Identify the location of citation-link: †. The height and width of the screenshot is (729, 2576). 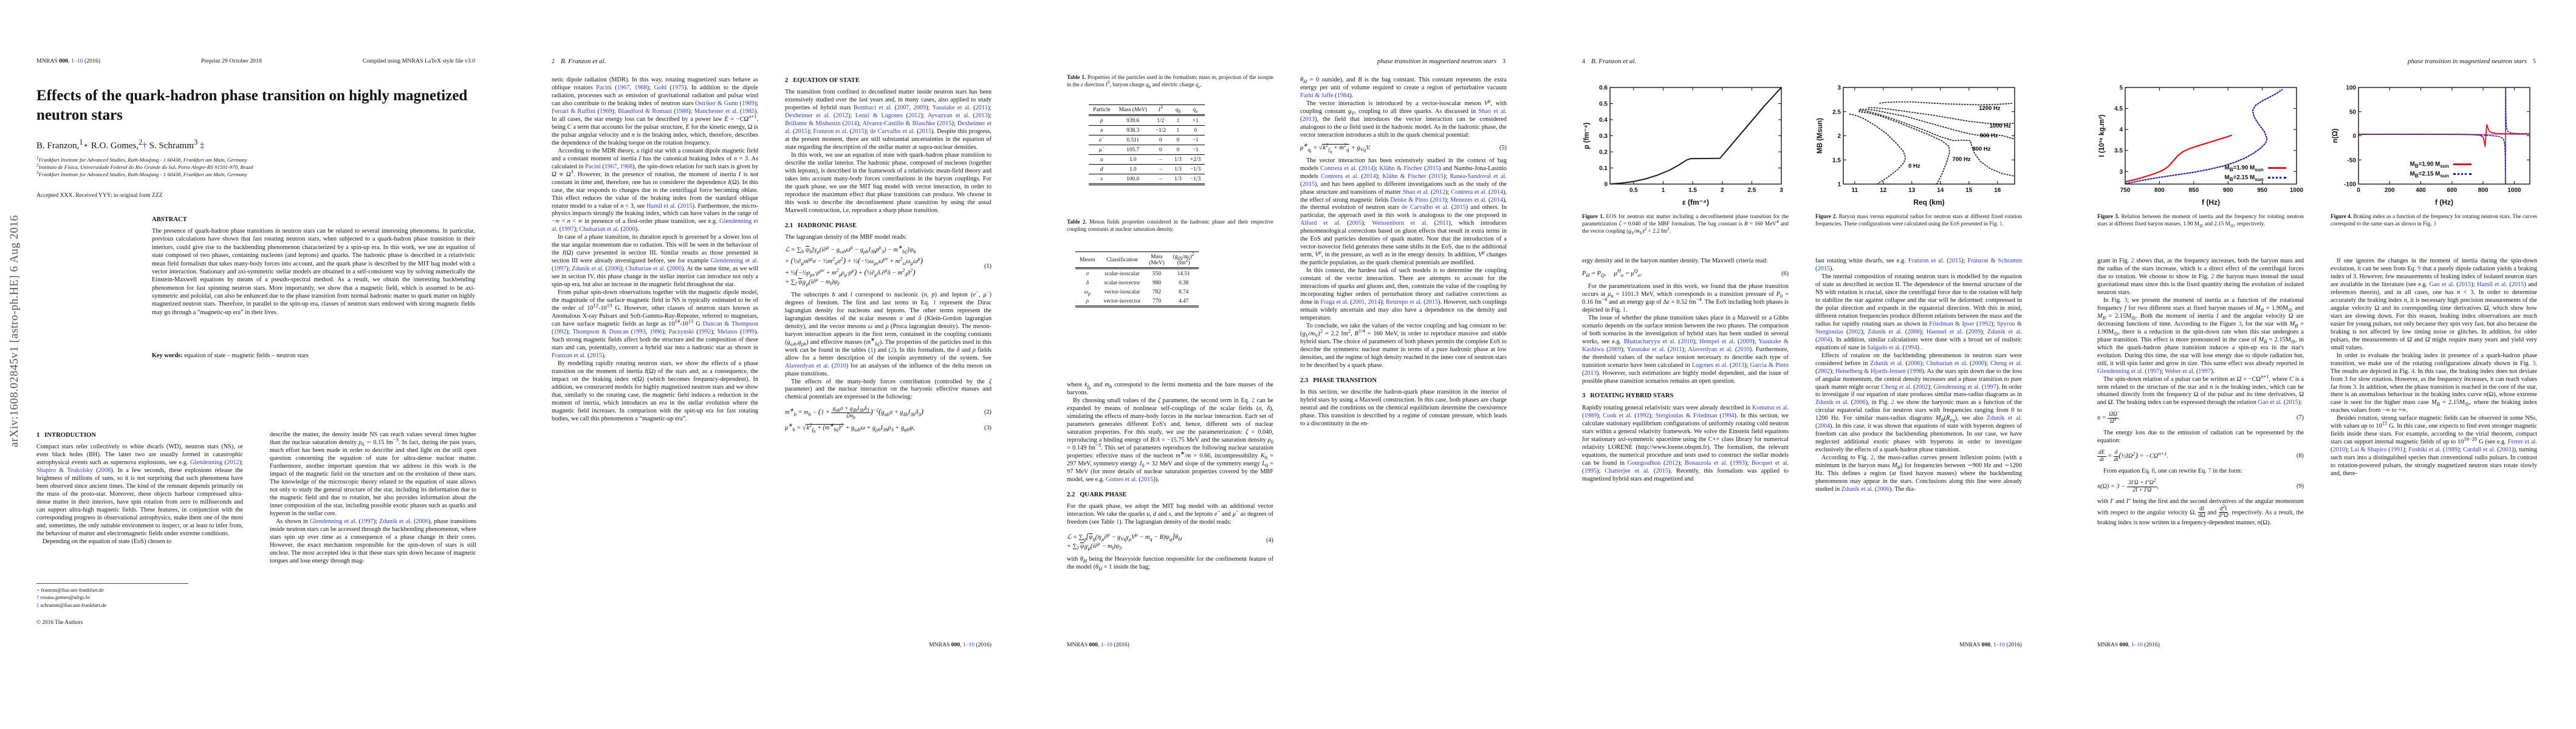
(37, 598).